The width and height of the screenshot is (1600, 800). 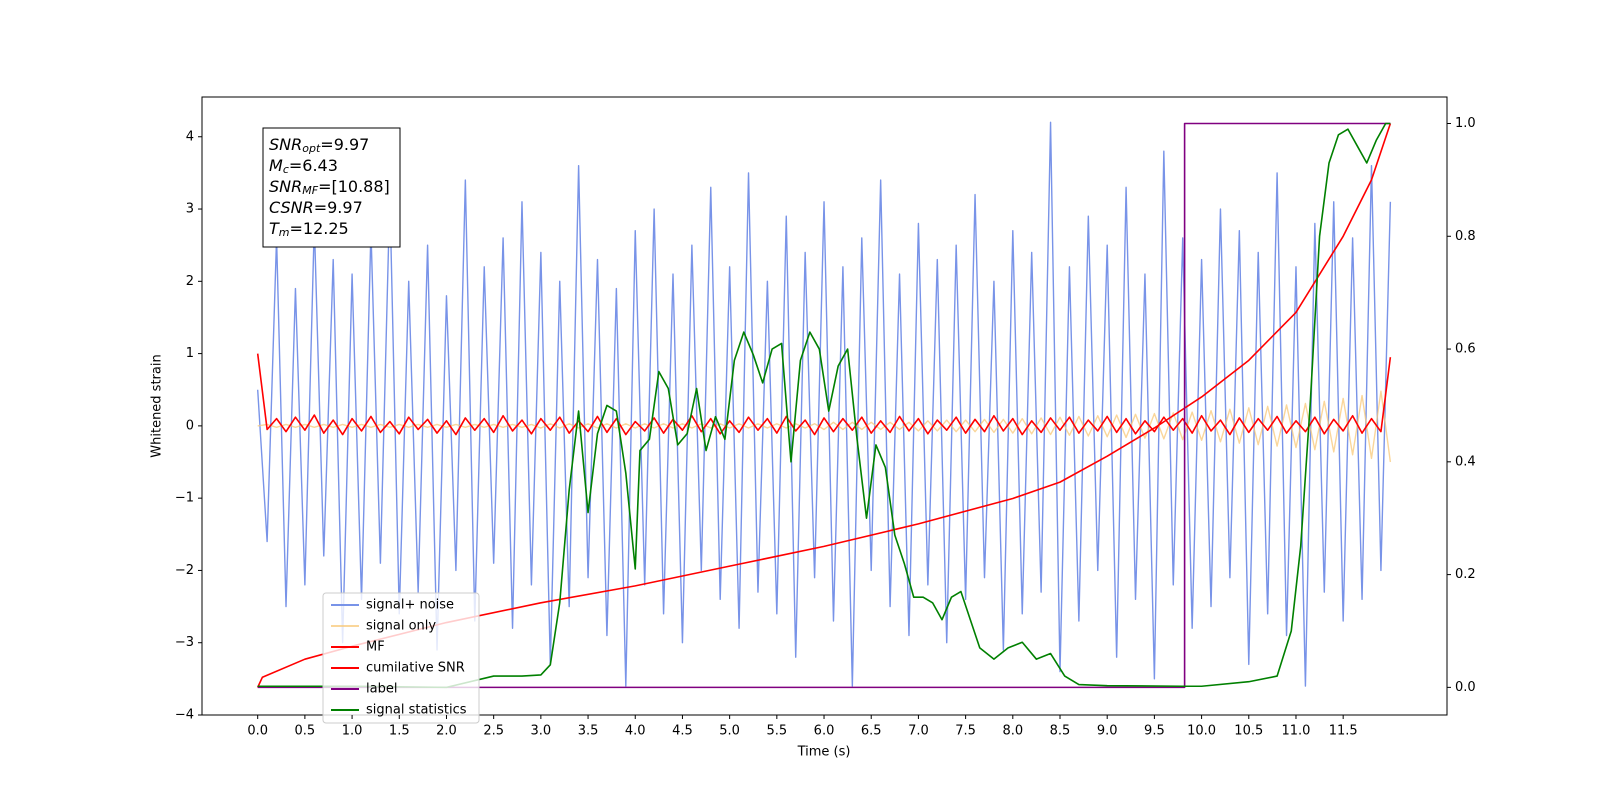 I want to click on legend-label: MF, so click(x=375, y=647).